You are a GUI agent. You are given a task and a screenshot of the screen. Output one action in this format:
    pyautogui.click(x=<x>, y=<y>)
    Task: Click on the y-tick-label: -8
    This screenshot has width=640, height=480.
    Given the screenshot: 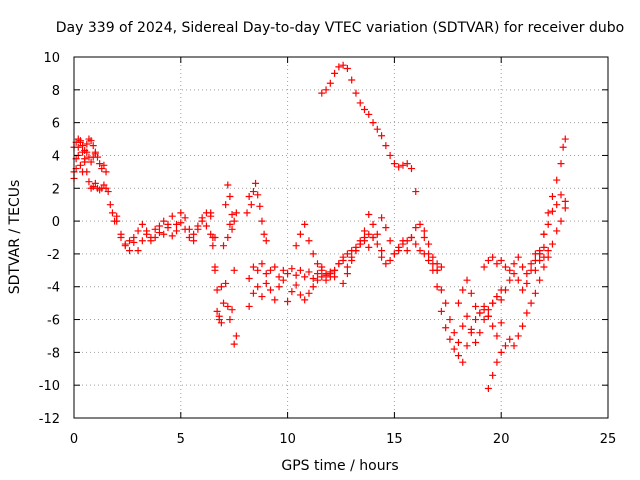 What is the action you would take?
    pyautogui.click(x=53, y=353)
    